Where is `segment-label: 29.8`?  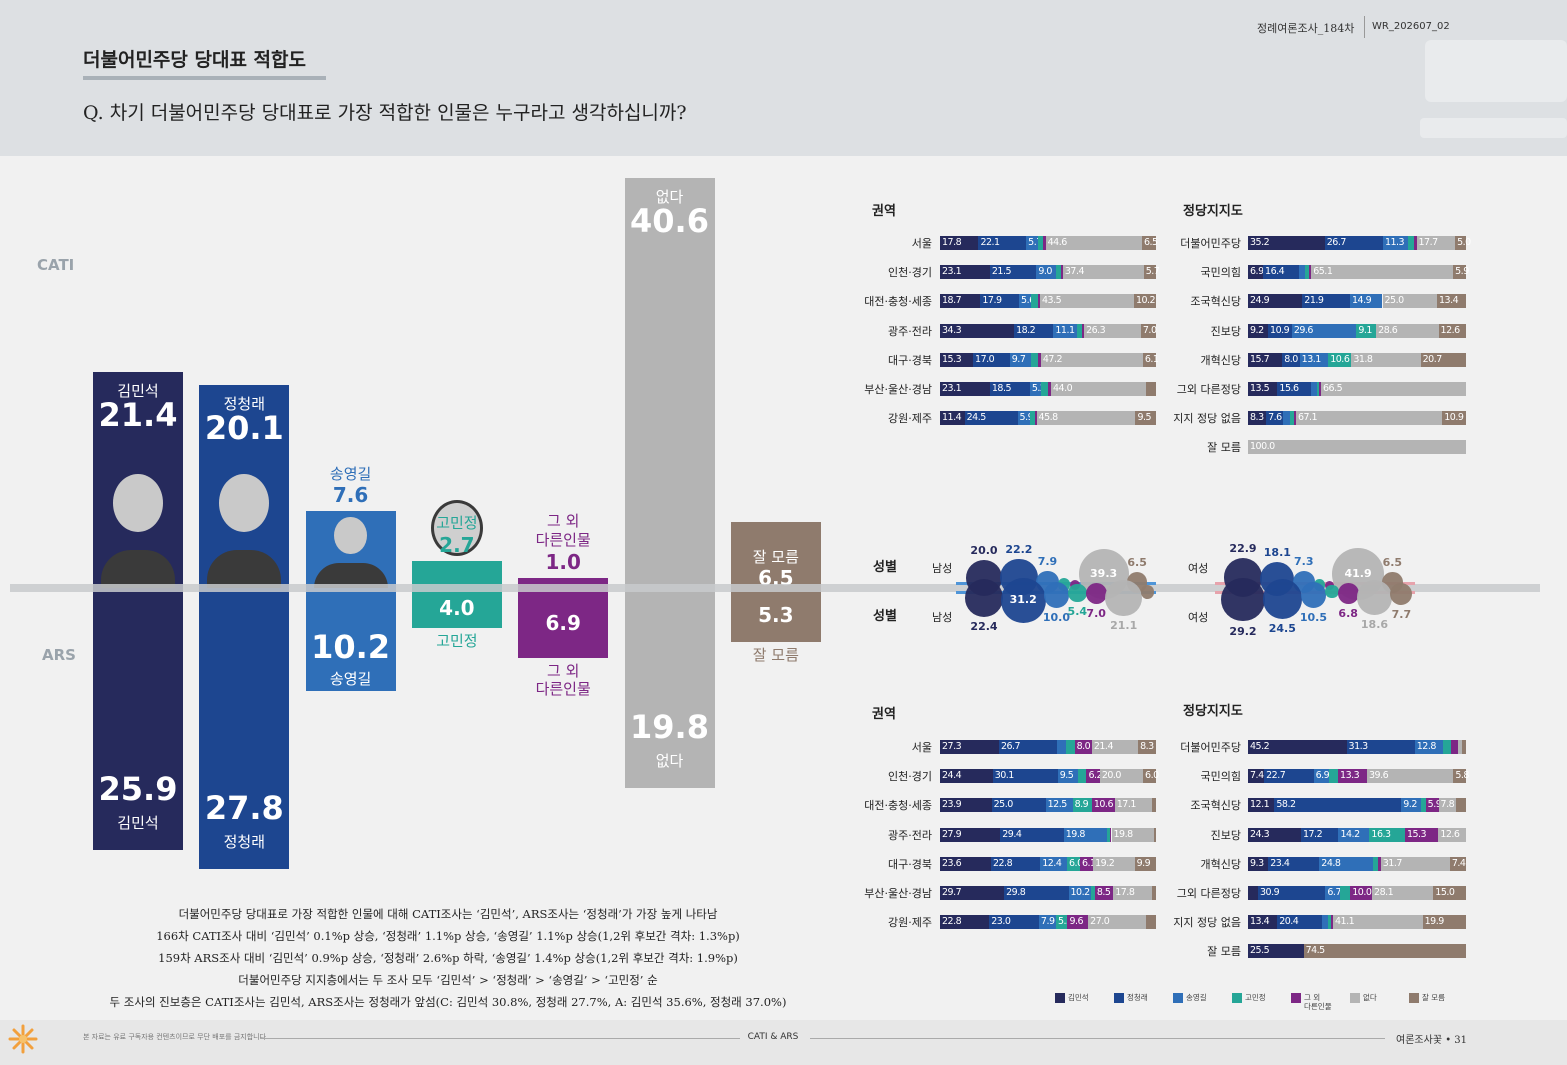
segment-label: 29.8 is located at coordinates (1016, 892).